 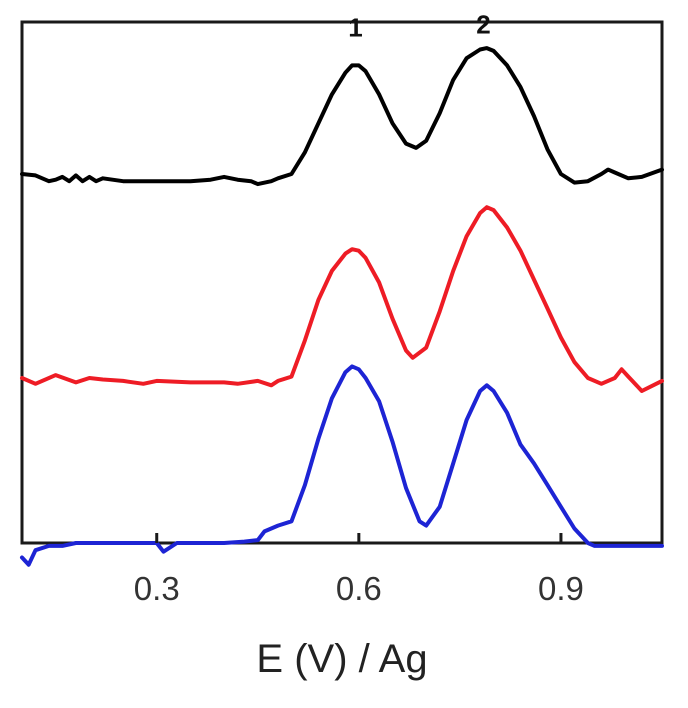 I want to click on x-tick-label: 0.3, so click(x=157, y=588).